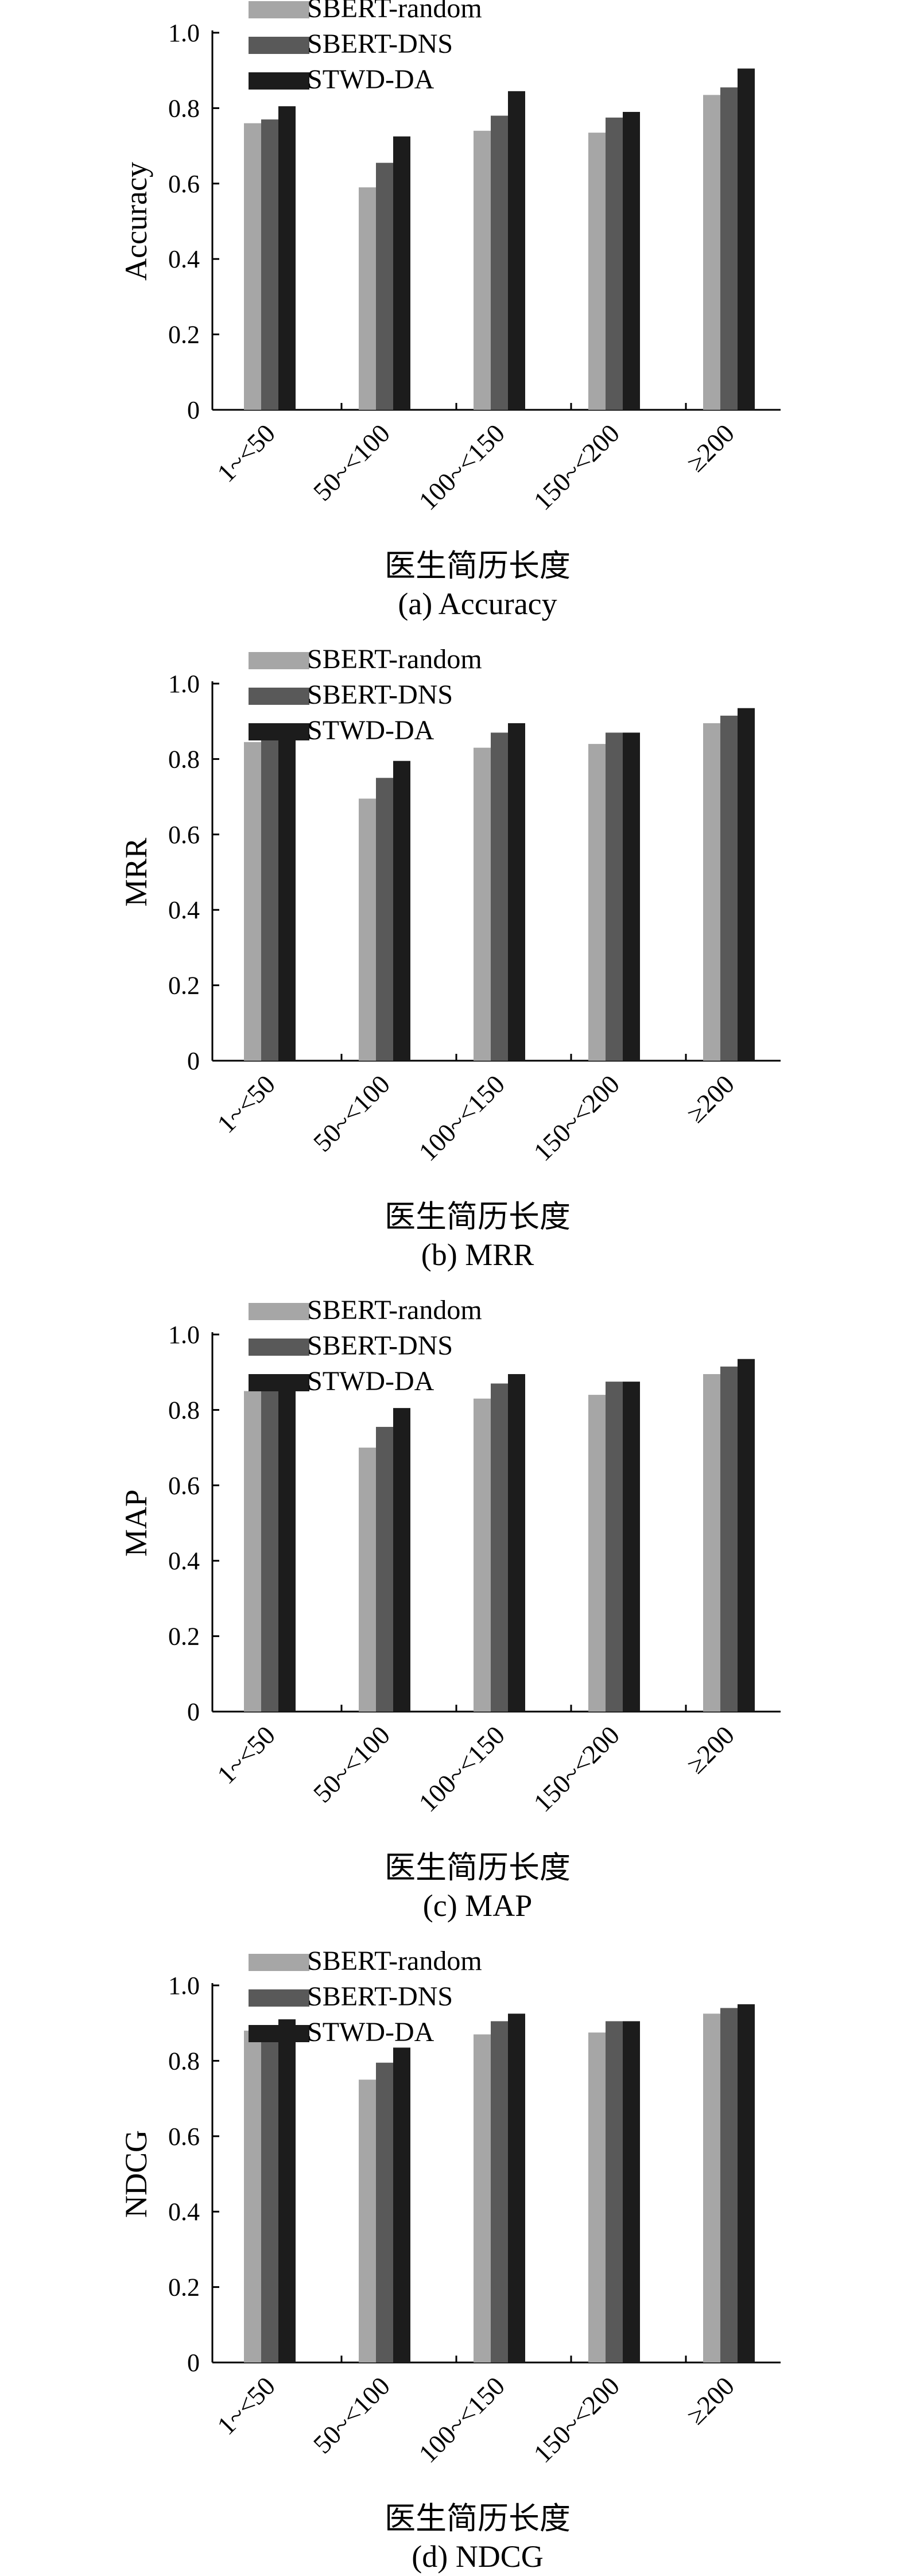 Image resolution: width=904 pixels, height=2576 pixels. What do you see at coordinates (478, 2556) in the screenshot?
I see `panel-caption: (d) NDCG` at bounding box center [478, 2556].